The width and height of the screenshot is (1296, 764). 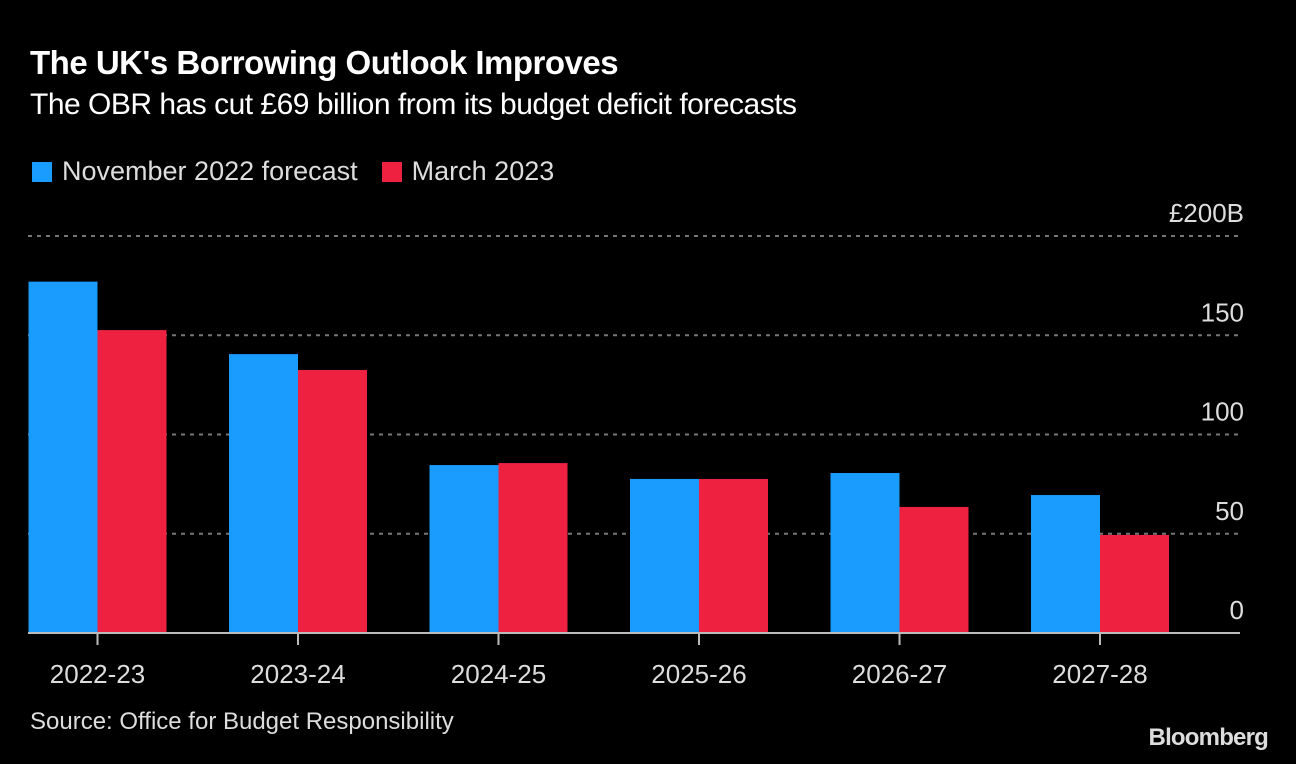 What do you see at coordinates (1206, 213) in the screenshot?
I see `y-tick-label: £200B` at bounding box center [1206, 213].